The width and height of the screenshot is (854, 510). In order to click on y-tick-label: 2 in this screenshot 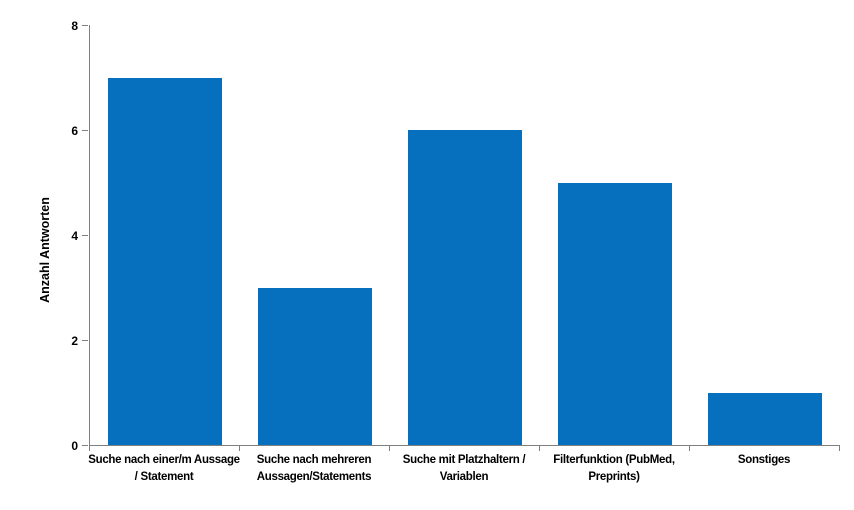, I will do `click(74, 341)`.